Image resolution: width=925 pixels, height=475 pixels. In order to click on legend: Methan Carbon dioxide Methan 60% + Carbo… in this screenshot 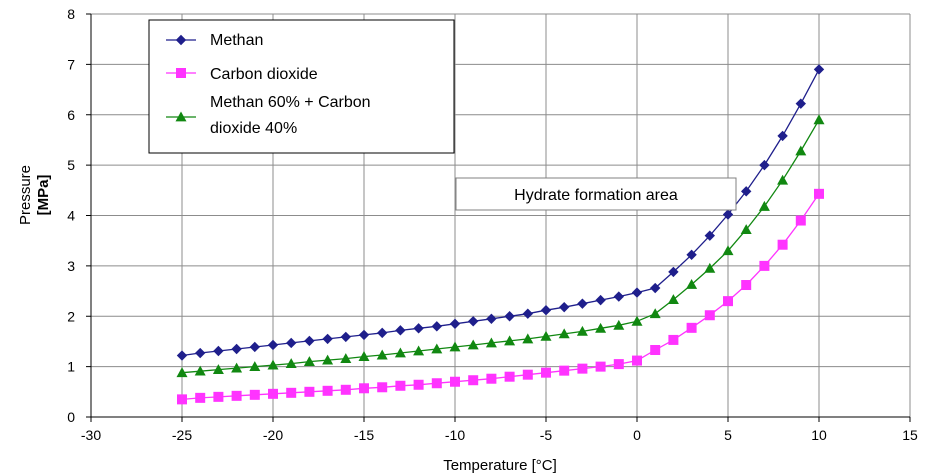, I will do `click(301, 86)`.